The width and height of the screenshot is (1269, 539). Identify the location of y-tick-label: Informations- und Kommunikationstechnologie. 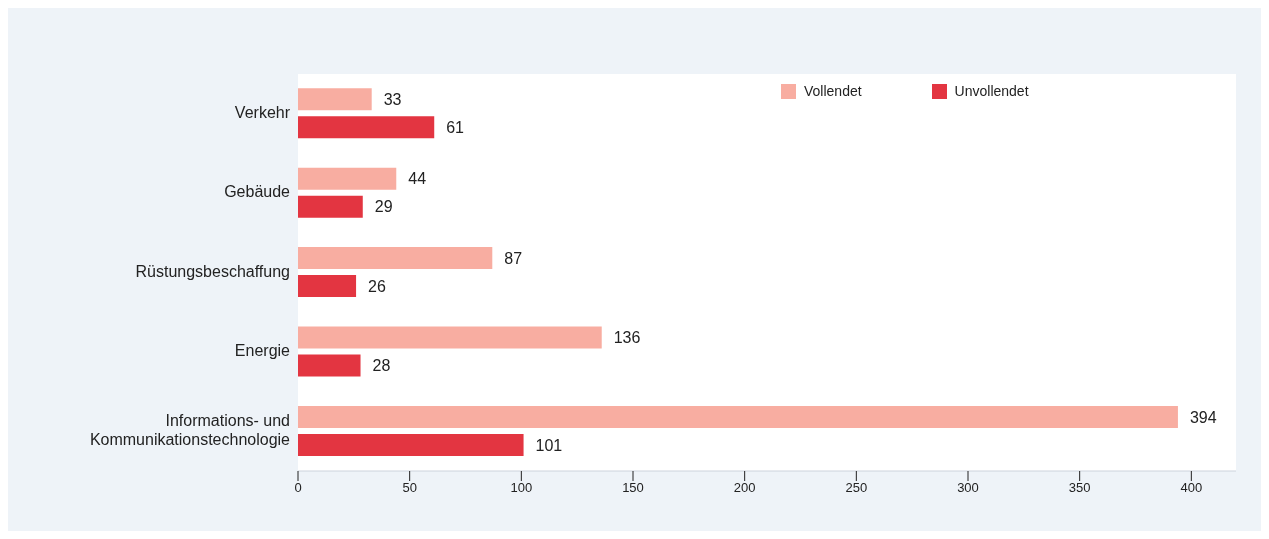
(190, 430).